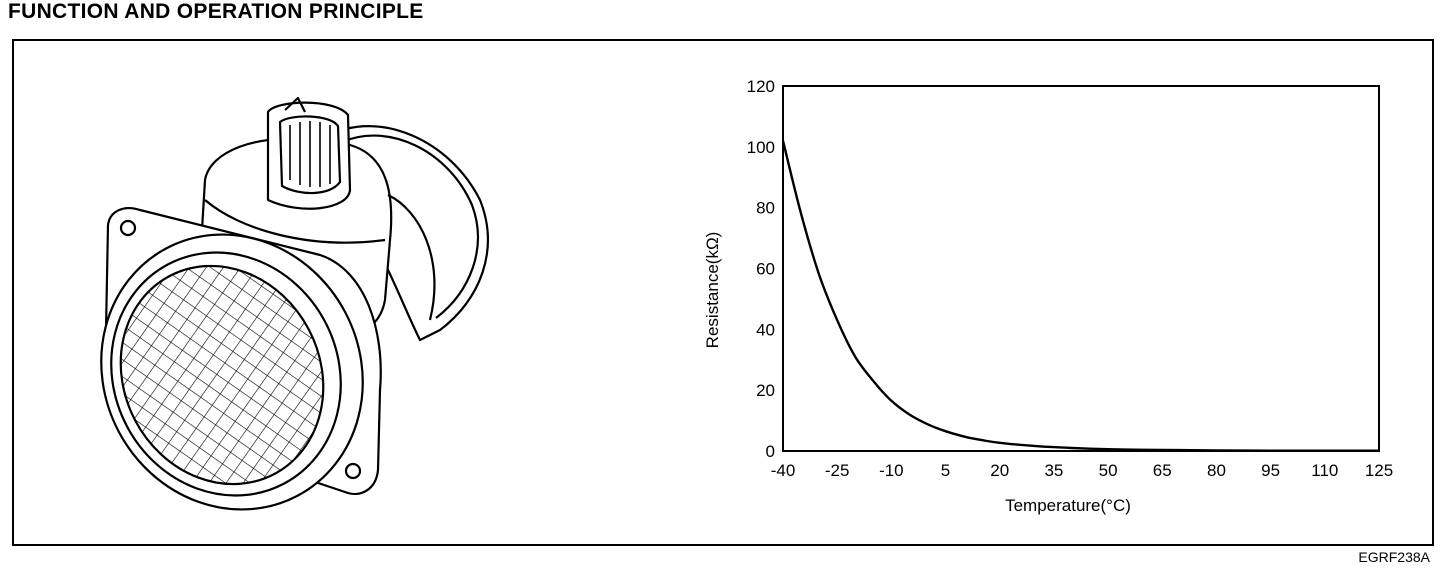 Image resolution: width=1456 pixels, height=570 pixels. I want to click on y-tick-label: 60, so click(765, 269).